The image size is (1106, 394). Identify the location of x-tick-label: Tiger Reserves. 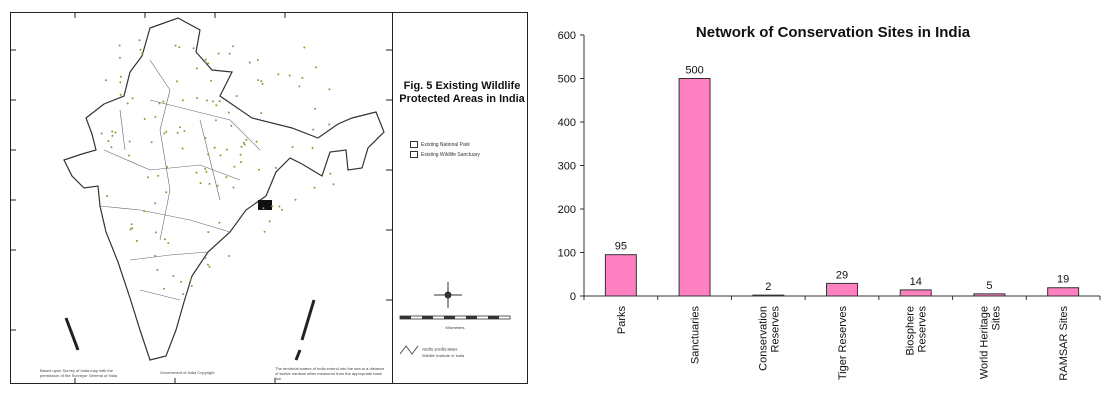
(843, 343).